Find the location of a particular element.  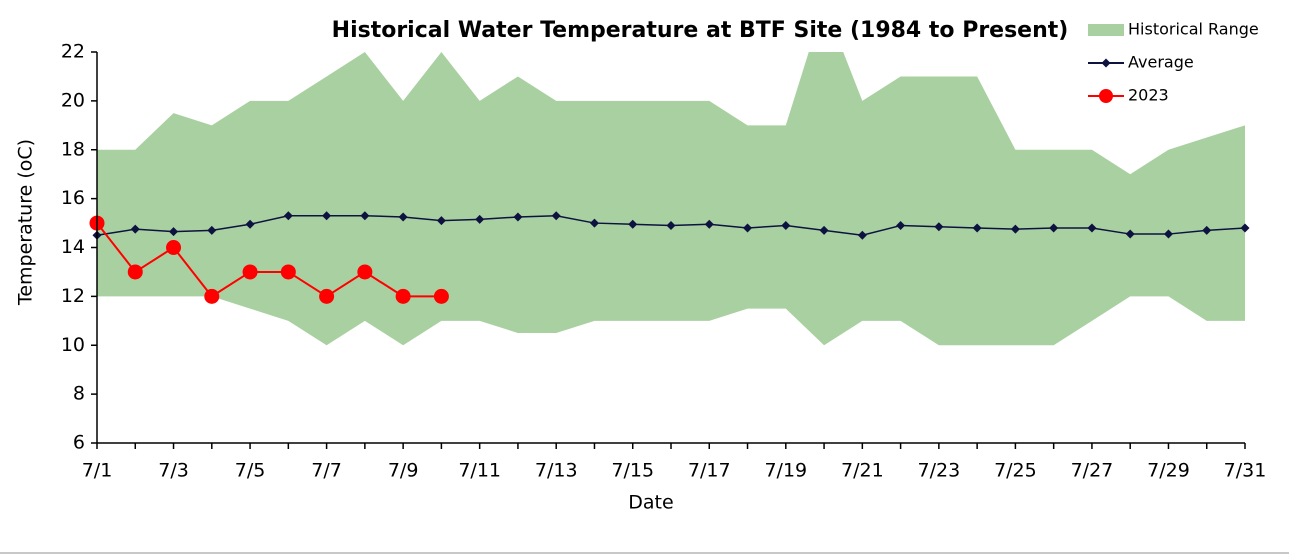

y-tick-label: 10 is located at coordinates (73, 345).